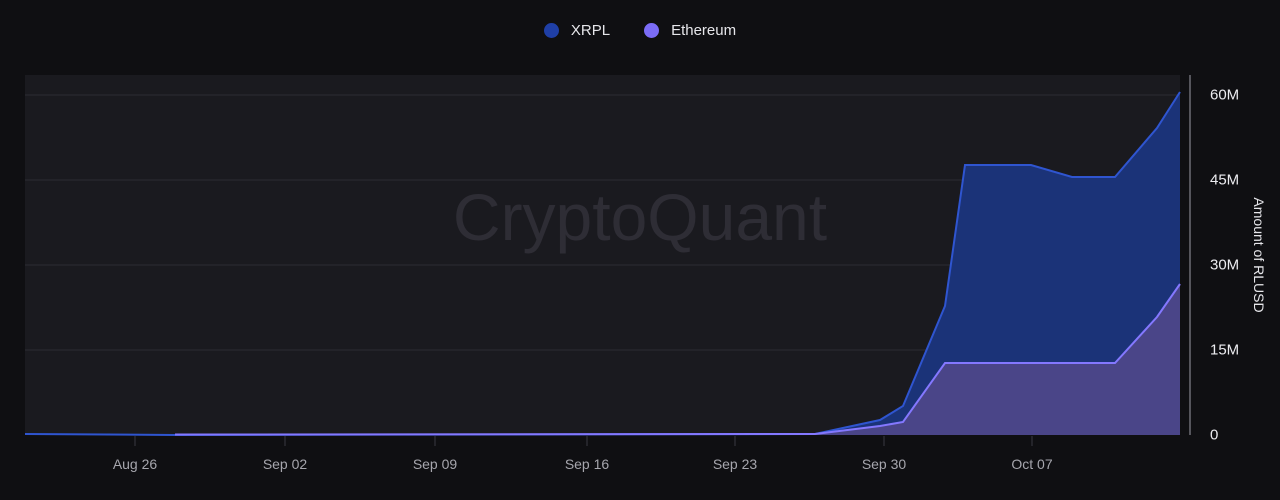 The width and height of the screenshot is (1280, 500). What do you see at coordinates (1259, 255) in the screenshot?
I see `y-axis-title: Amount of RLUSD` at bounding box center [1259, 255].